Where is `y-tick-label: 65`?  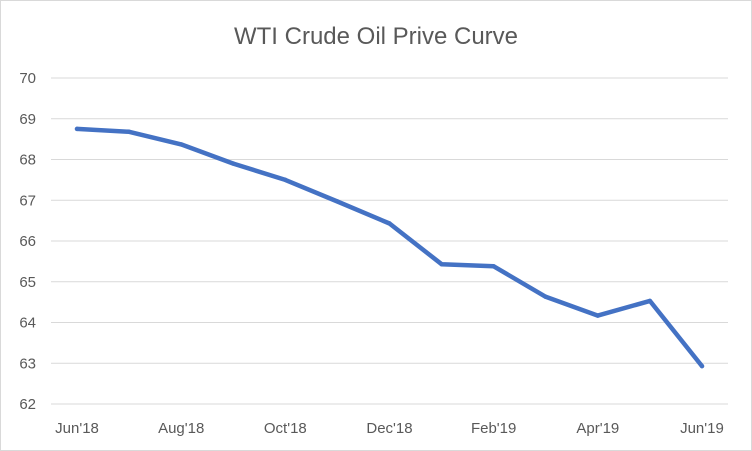 y-tick-label: 65 is located at coordinates (27, 282).